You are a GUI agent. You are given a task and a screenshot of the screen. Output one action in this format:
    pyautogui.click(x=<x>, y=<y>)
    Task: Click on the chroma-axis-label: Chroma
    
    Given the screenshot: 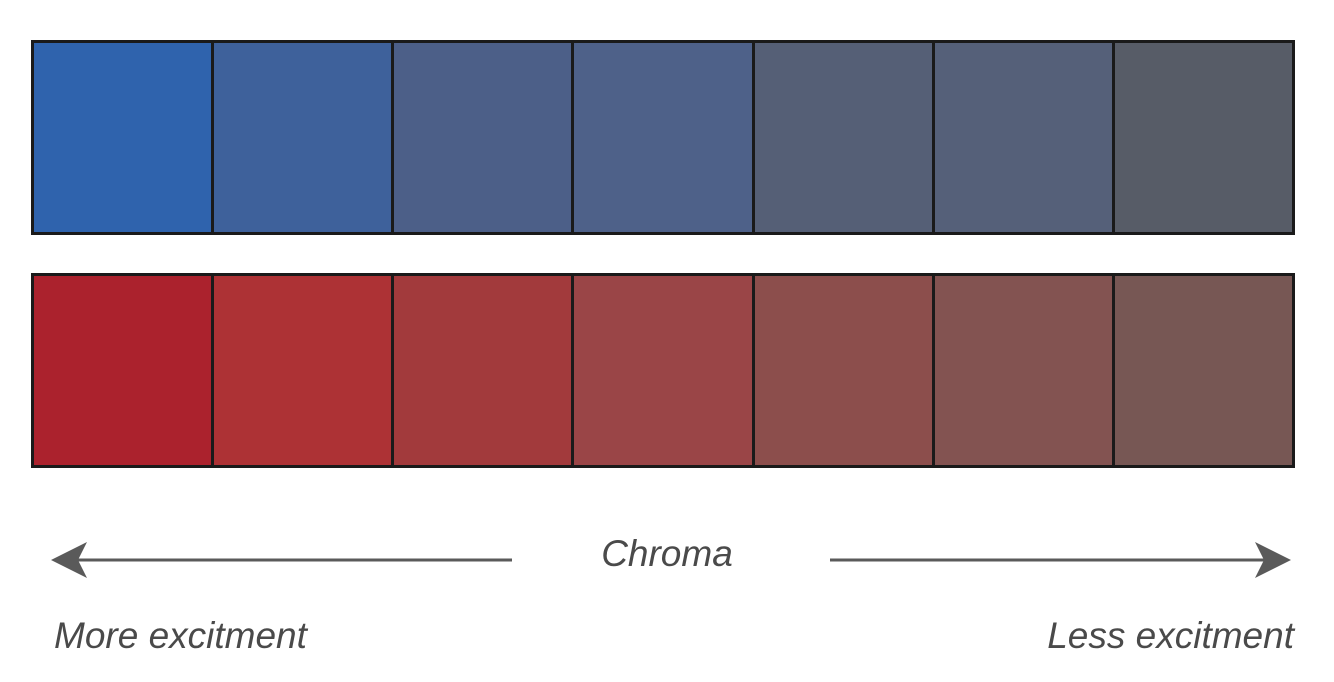 What is the action you would take?
    pyautogui.click(x=667, y=553)
    